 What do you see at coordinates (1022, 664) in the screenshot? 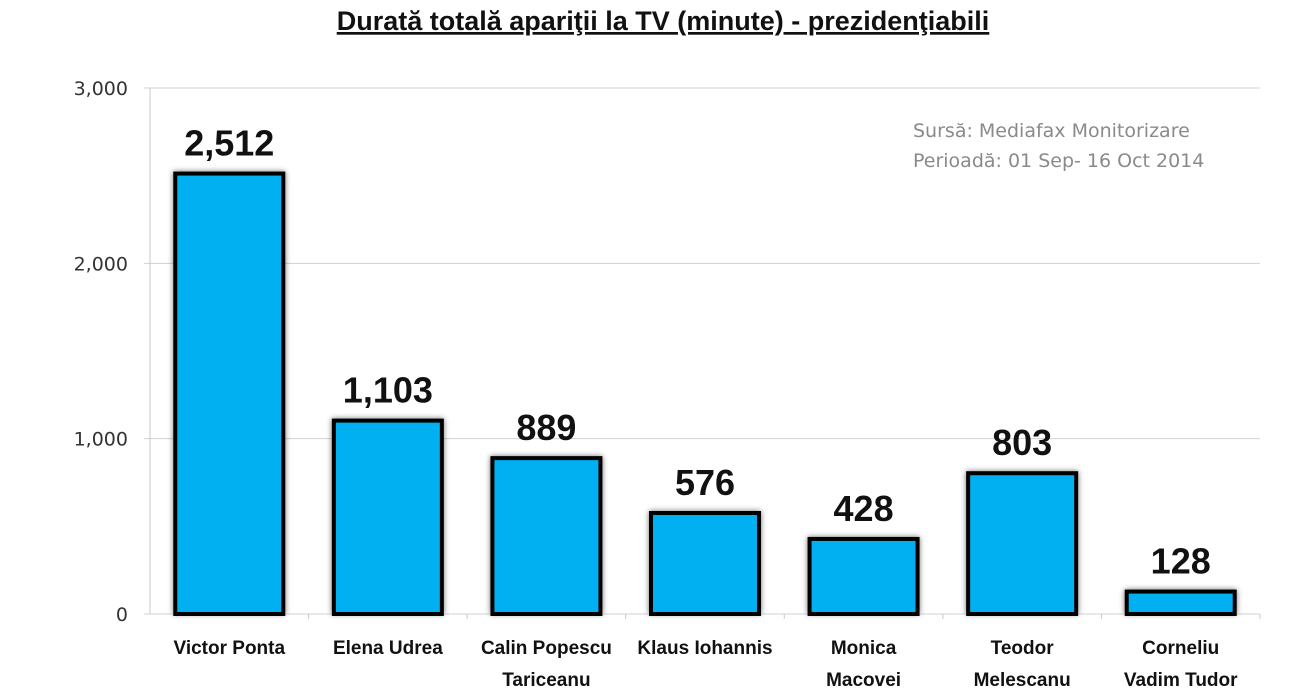
I see `x-tick-label: Teodor Melescanu` at bounding box center [1022, 664].